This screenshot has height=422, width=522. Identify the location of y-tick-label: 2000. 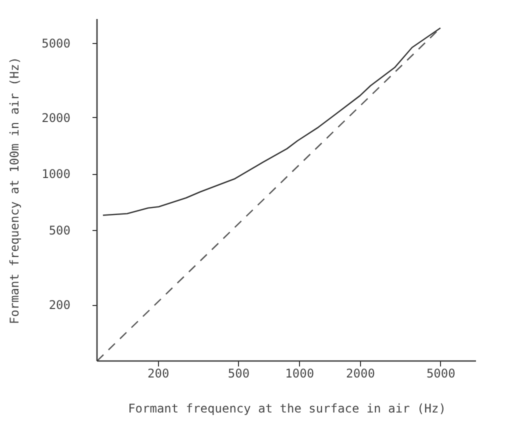
(56, 117).